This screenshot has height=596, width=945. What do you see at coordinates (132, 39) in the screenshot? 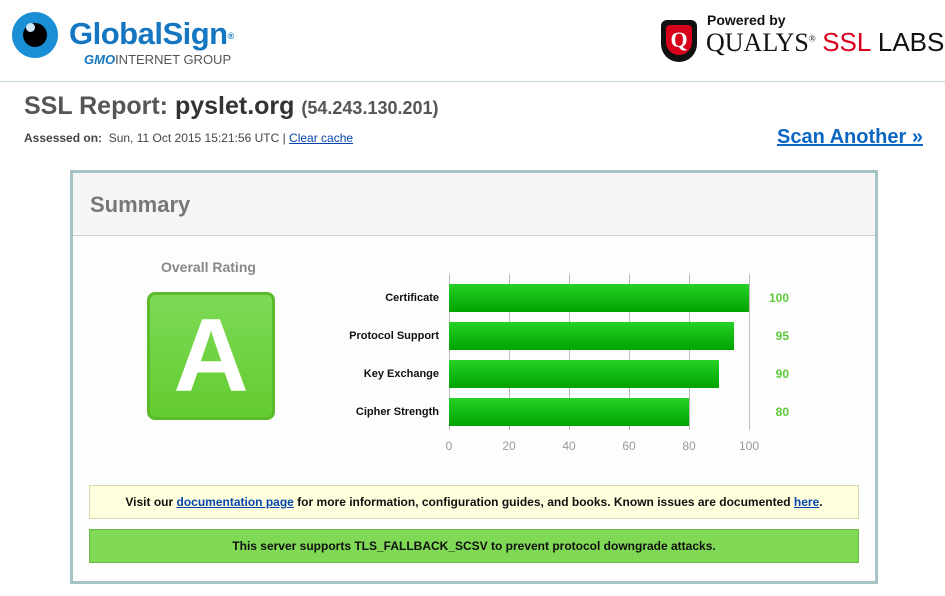
I see `globalsign-logo: GlobalSign® GMOINTERNET GROUP` at bounding box center [132, 39].